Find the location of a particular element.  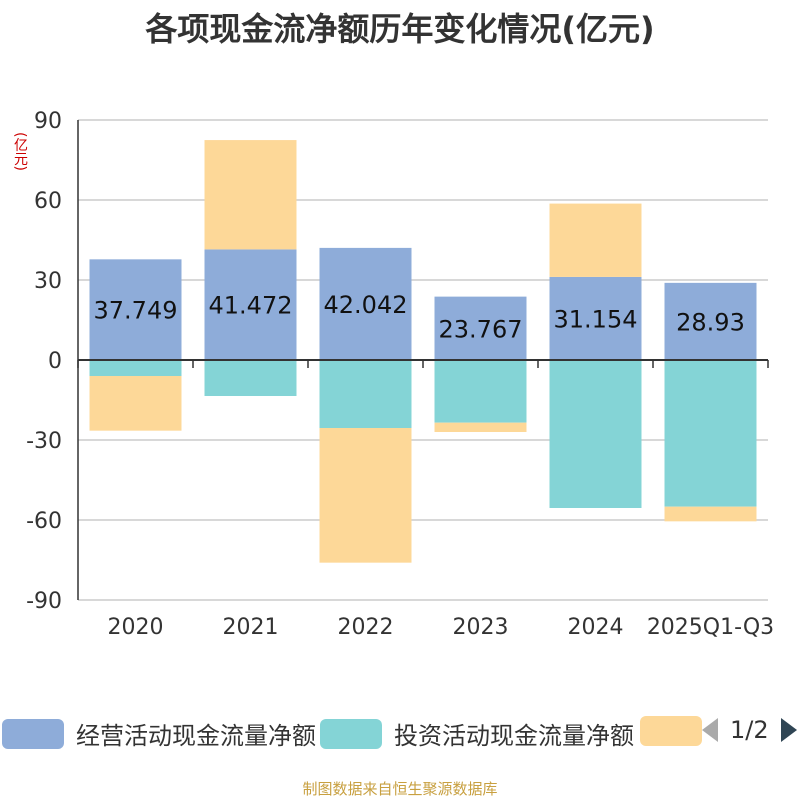

x-tick-label: 2021 is located at coordinates (251, 627).